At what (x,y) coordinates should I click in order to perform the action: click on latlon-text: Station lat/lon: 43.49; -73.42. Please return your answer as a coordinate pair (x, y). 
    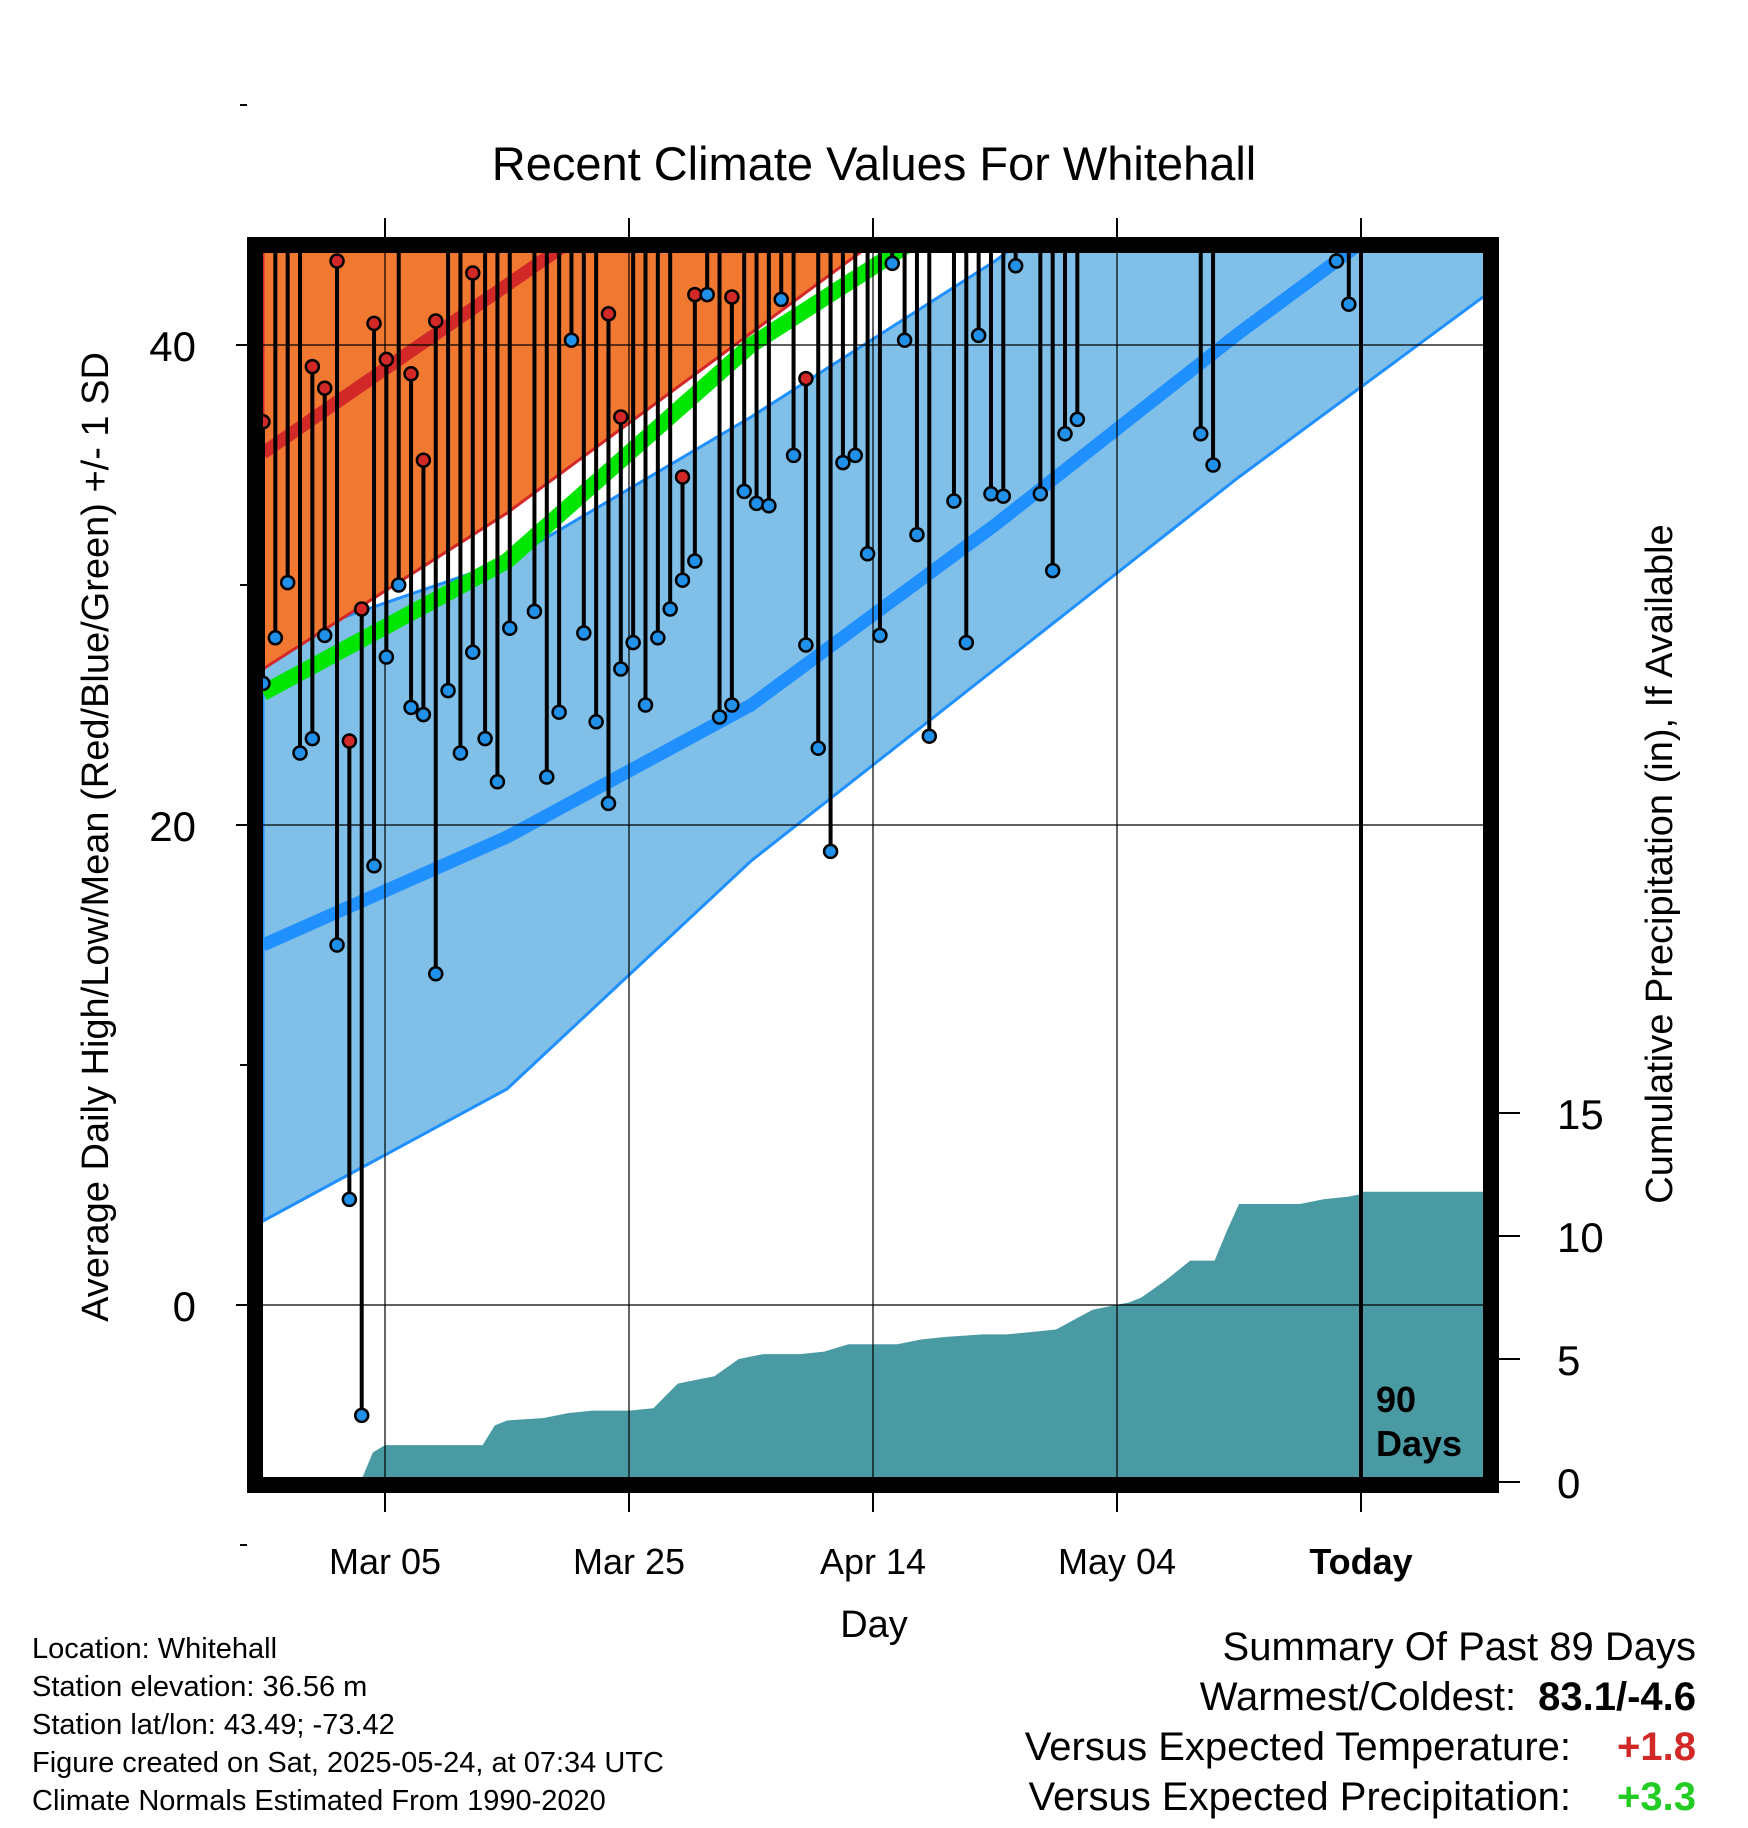
    Looking at the image, I should click on (213, 1725).